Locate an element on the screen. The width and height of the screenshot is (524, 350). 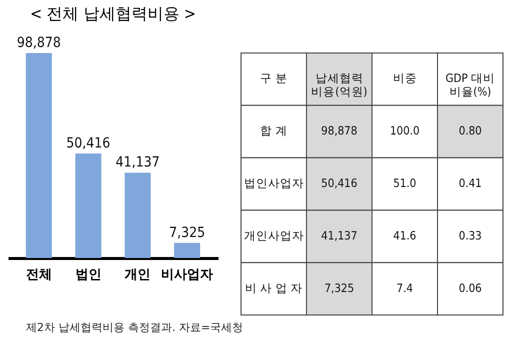
text: 구 분 is located at coordinates (274, 78).